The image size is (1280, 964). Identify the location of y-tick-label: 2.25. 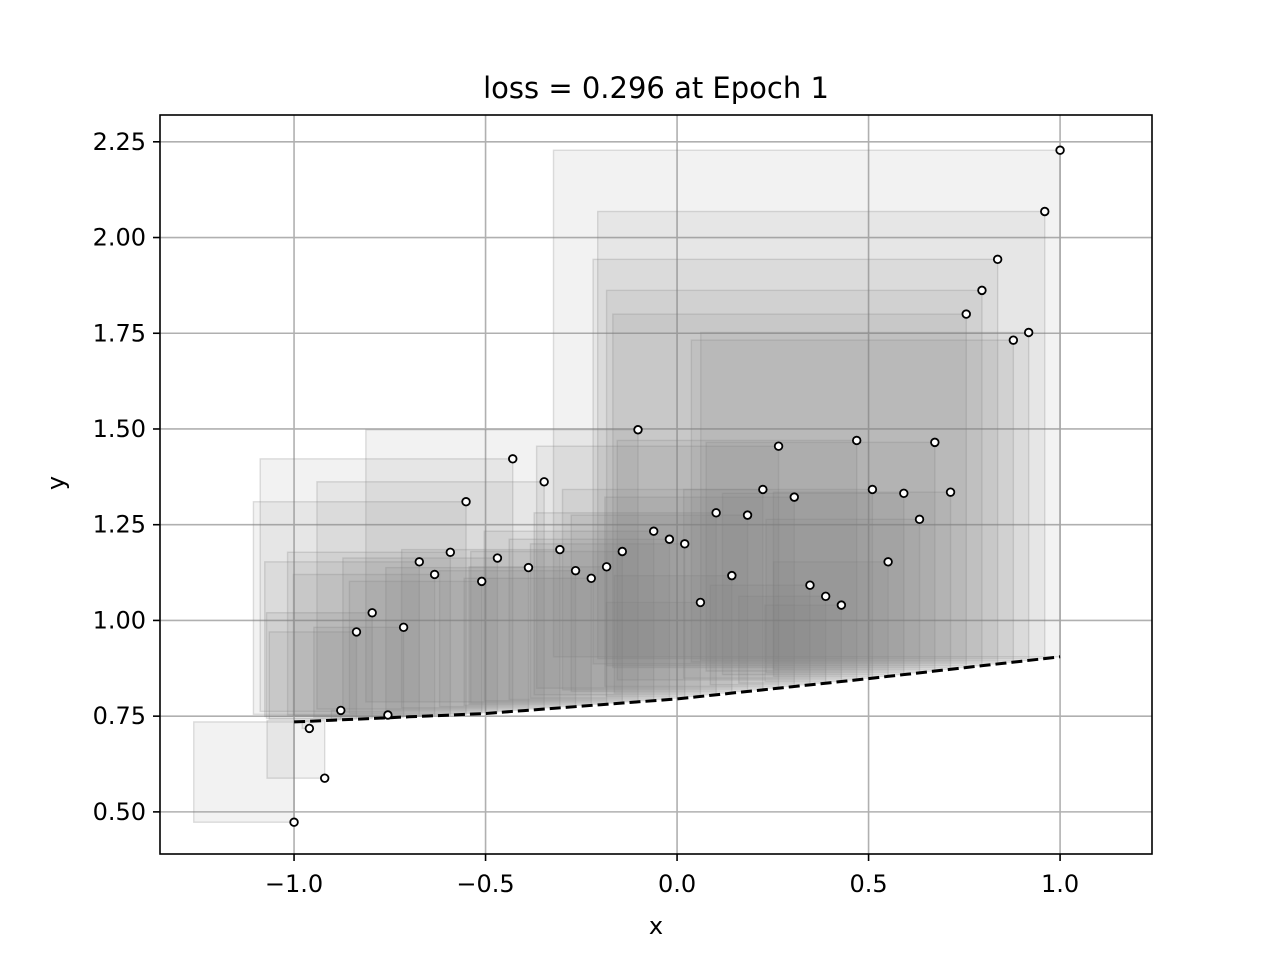
(119, 142).